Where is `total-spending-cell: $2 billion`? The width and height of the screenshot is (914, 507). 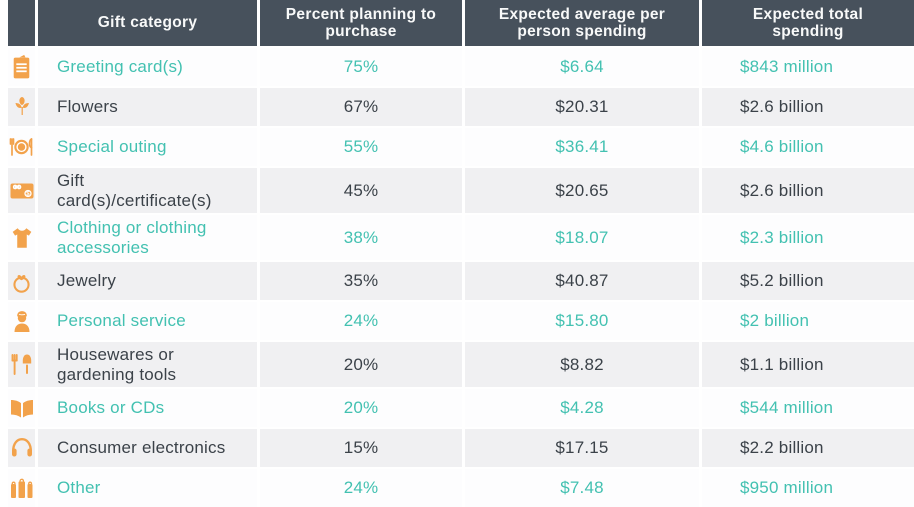 total-spending-cell: $2 billion is located at coordinates (808, 321).